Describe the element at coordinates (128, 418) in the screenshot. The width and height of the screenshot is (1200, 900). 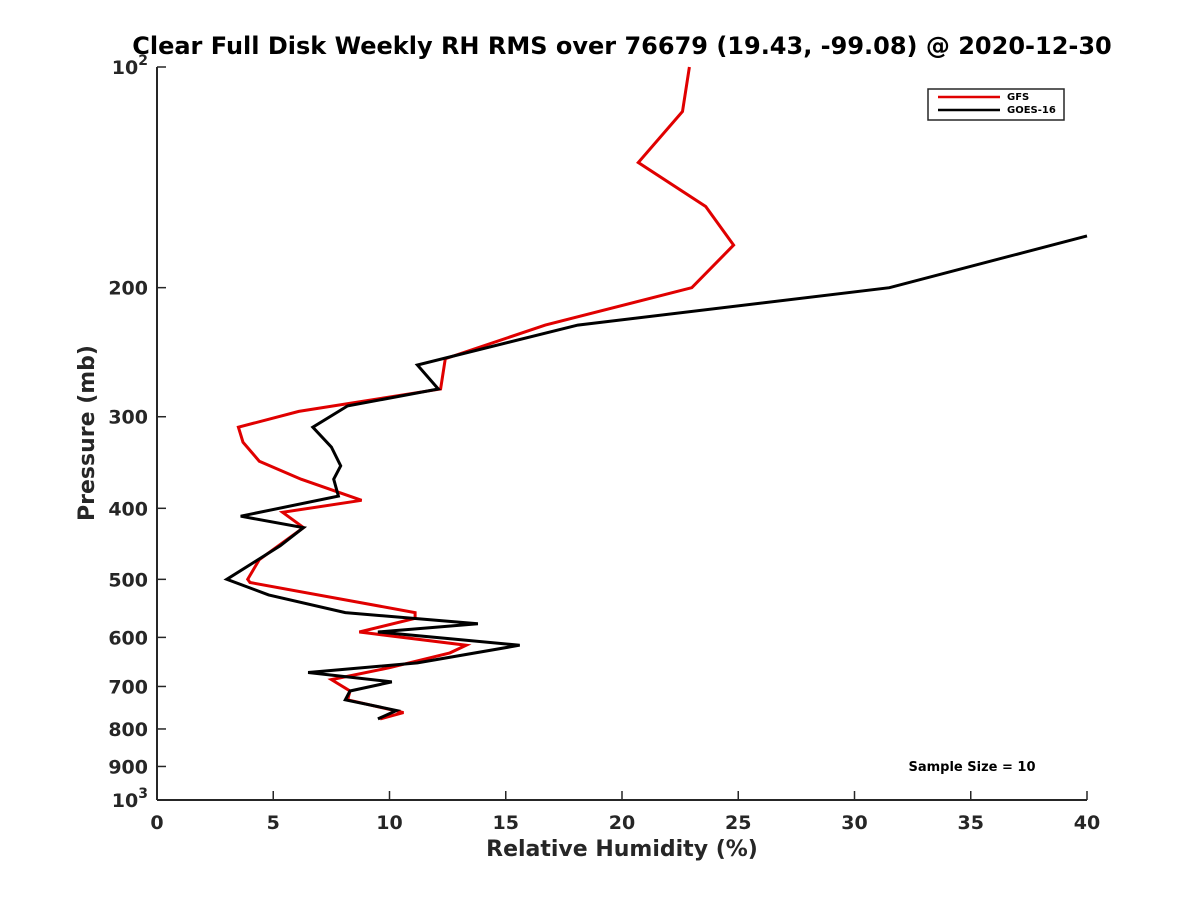
I see `y-tick-label: 300` at that location.